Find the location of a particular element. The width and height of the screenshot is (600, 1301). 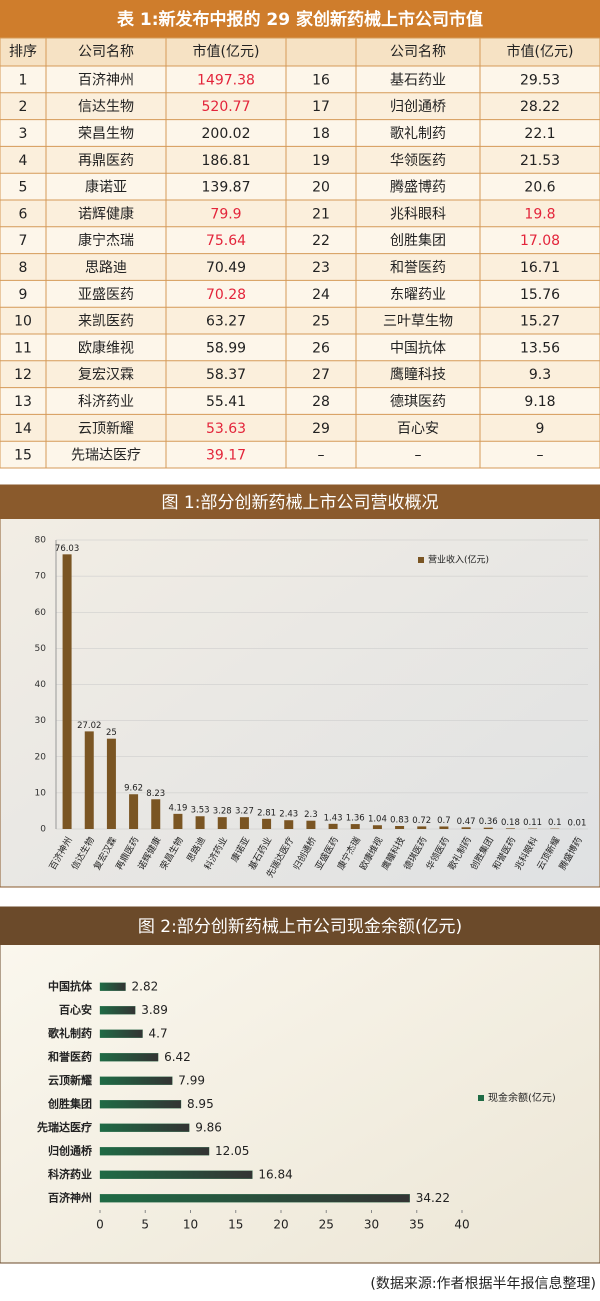

table-cell: 德琪医药 is located at coordinates (418, 402).